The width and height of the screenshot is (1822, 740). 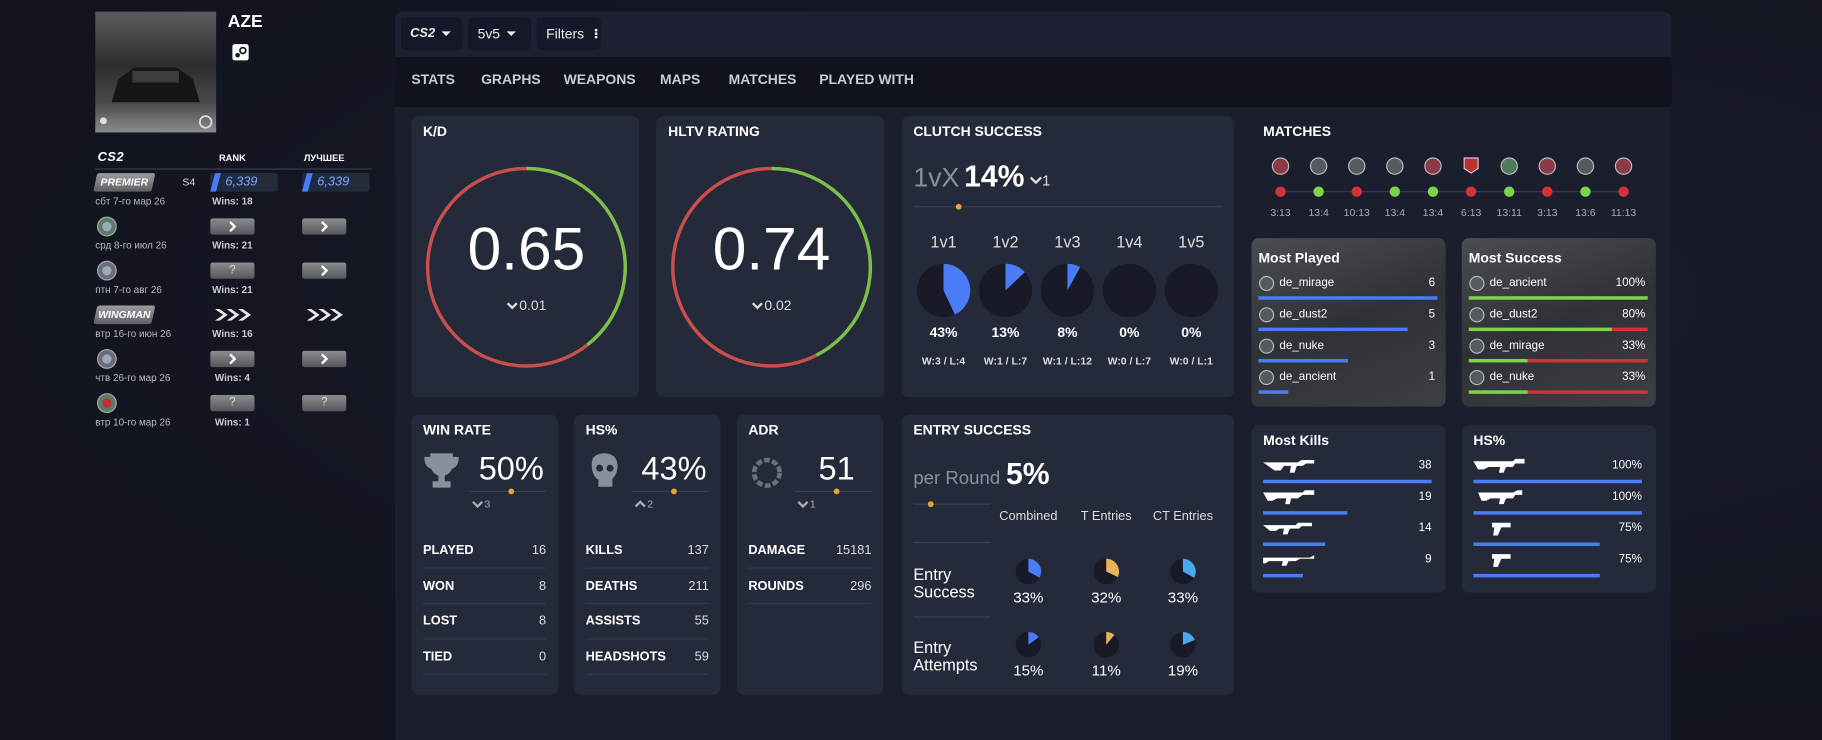 What do you see at coordinates (233, 169) in the screenshot?
I see `divider` at bounding box center [233, 169].